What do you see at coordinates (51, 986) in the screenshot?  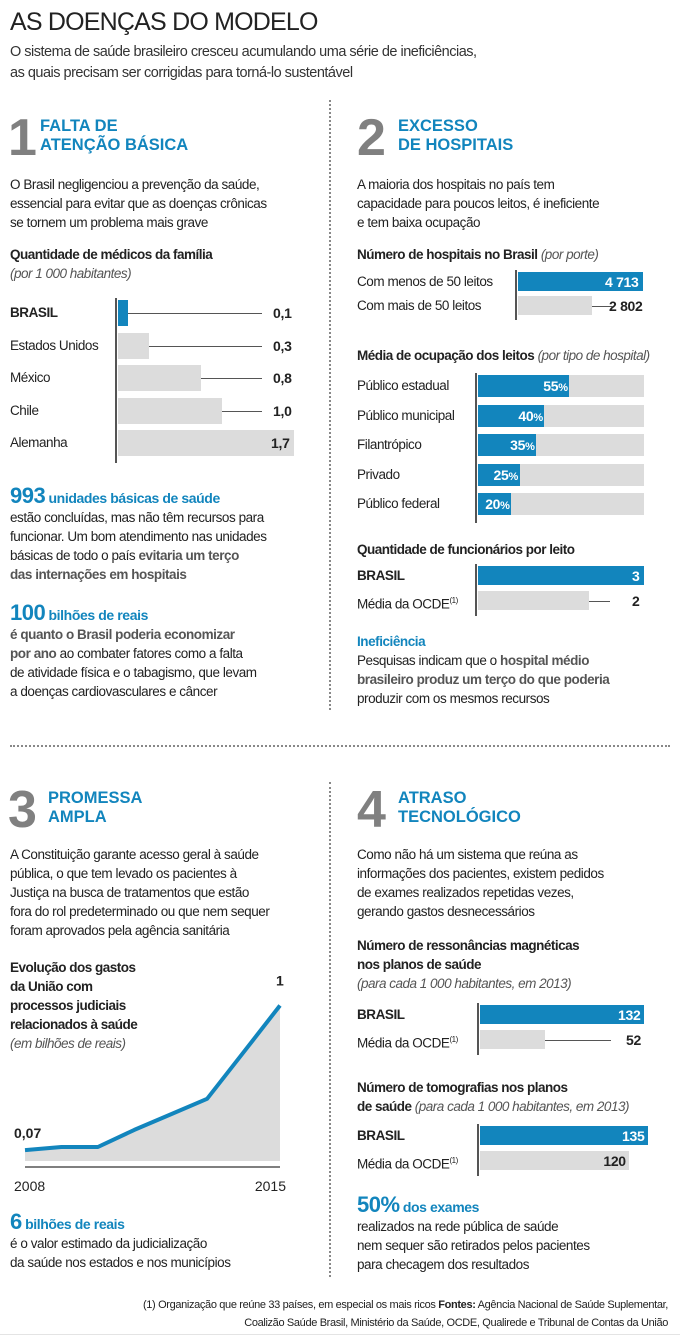 I see `chart-title-text: da União com` at bounding box center [51, 986].